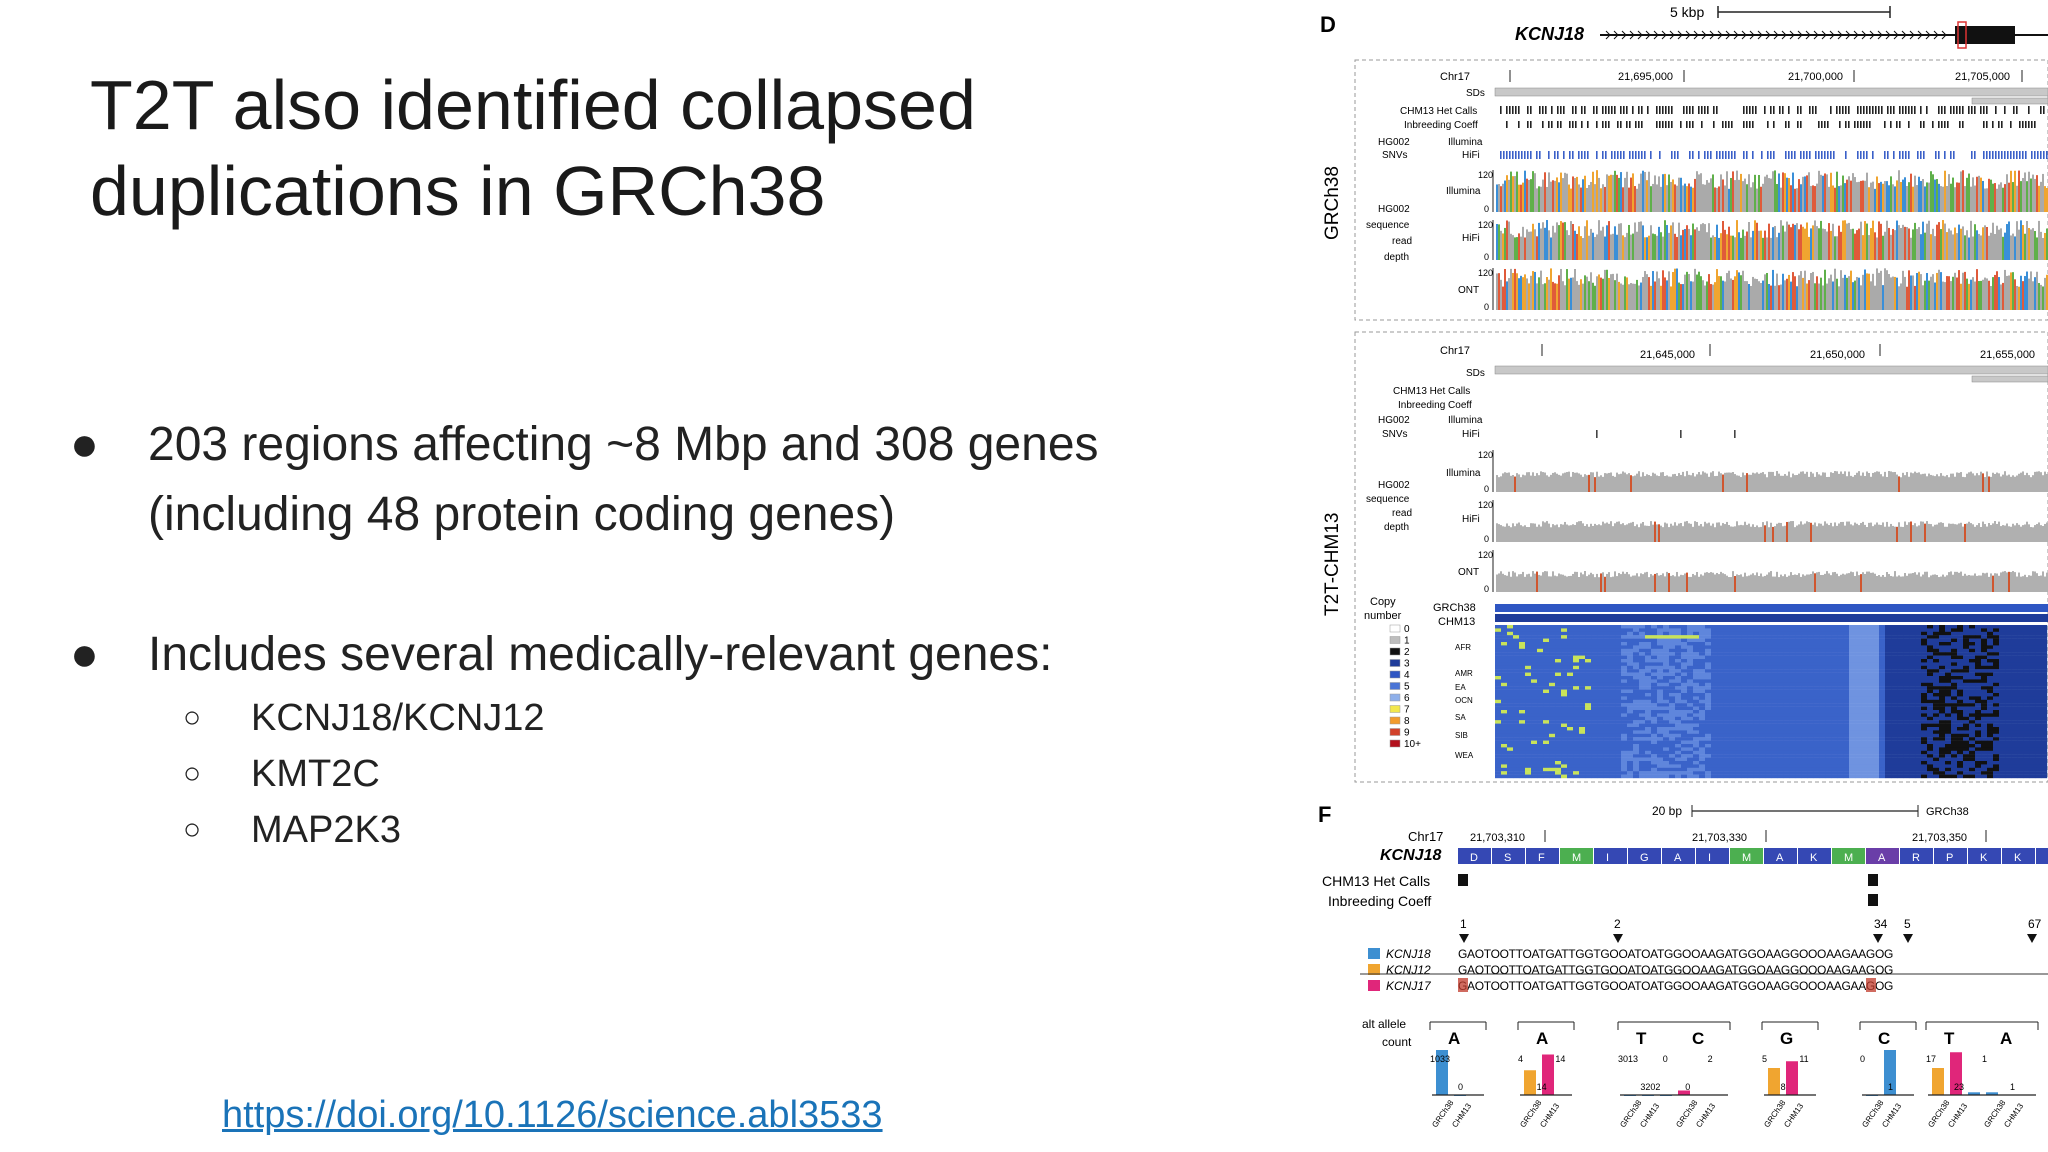 This screenshot has width=2048, height=1152. What do you see at coordinates (552, 1115) in the screenshot?
I see `doi-link: https://doi.org/10.1126/science.abl3533` at bounding box center [552, 1115].